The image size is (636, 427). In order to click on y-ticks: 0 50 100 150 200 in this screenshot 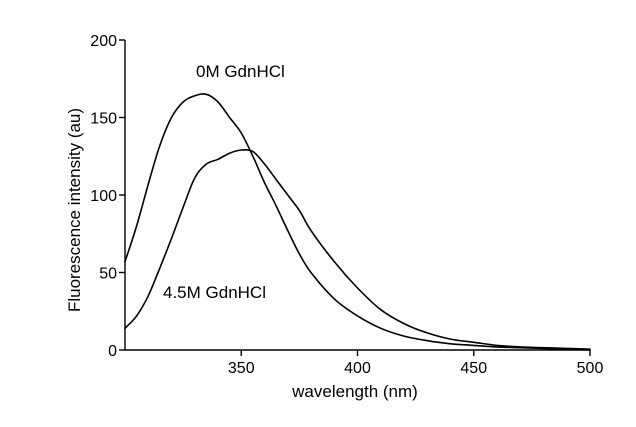, I will do `click(107, 196)`.